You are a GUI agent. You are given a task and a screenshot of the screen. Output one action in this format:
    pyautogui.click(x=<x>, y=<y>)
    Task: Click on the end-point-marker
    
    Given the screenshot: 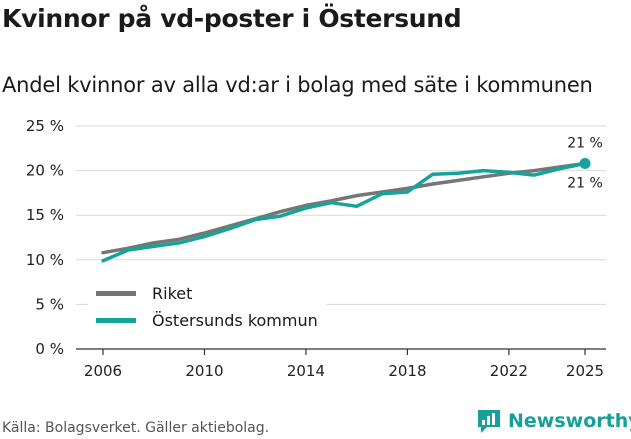 What is the action you would take?
    pyautogui.click(x=585, y=163)
    